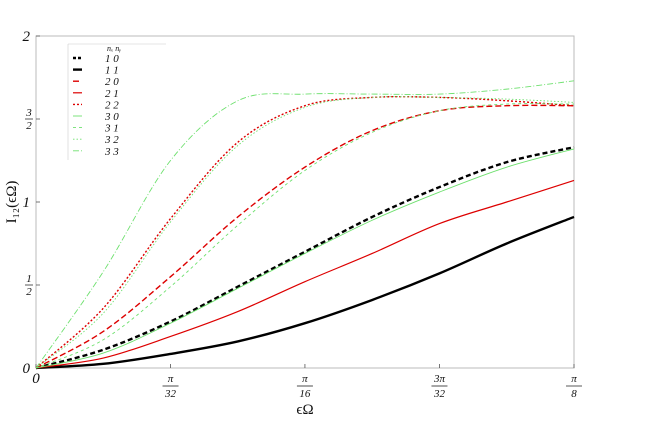 This screenshot has height=441, width=654. What do you see at coordinates (114, 48) in the screenshot?
I see `legend-header: nₓ nᵧ` at bounding box center [114, 48].